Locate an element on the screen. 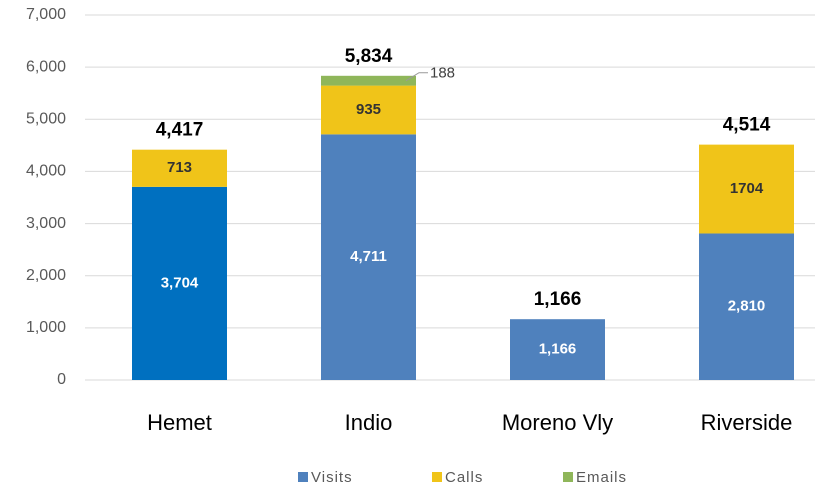  value-label: 4,711 is located at coordinates (368, 256).